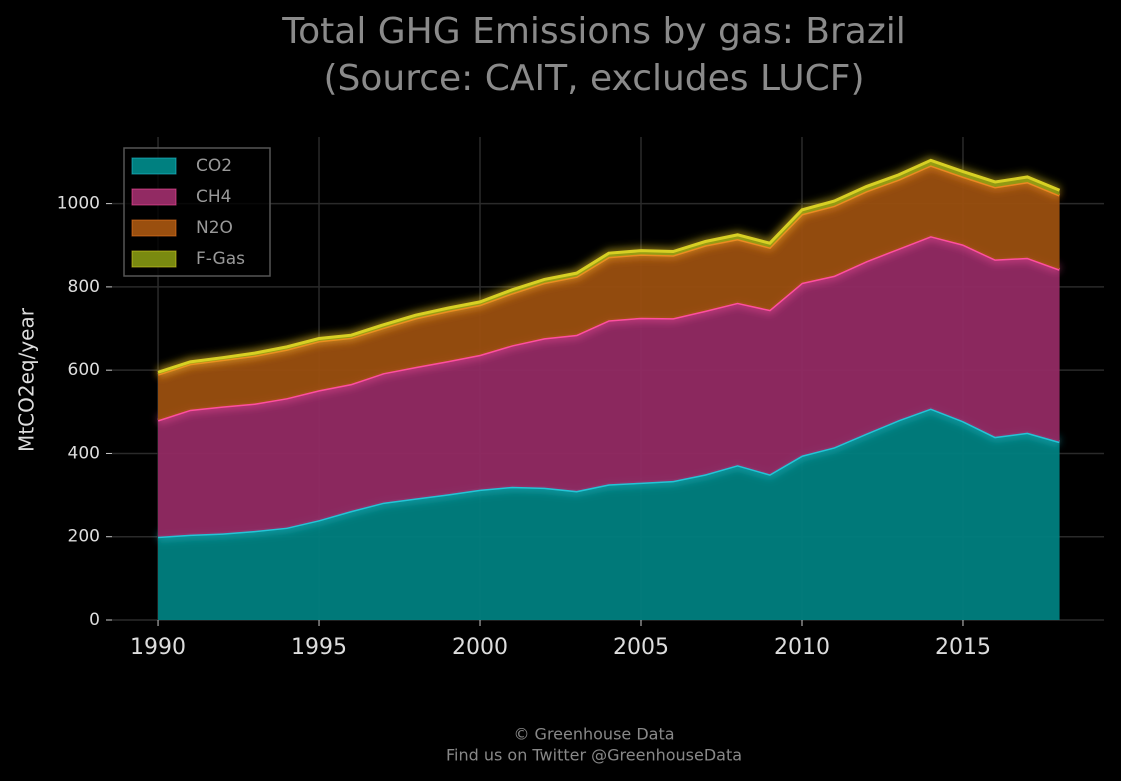  What do you see at coordinates (84, 453) in the screenshot?
I see `y-tick-label: 400` at bounding box center [84, 453].